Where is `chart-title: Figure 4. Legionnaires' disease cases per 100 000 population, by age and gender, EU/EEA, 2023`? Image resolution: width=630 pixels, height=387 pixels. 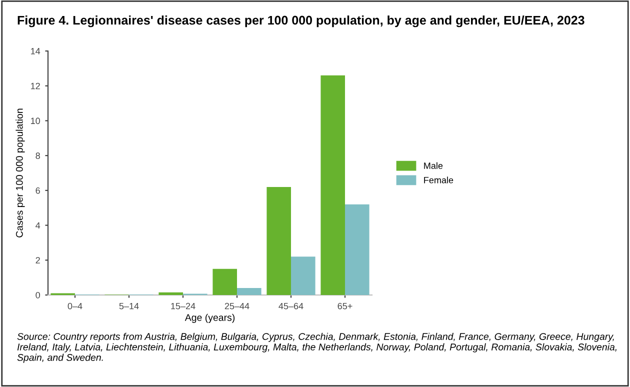 chart-title: Figure 4. Legionnaires' disease cases per 100 000 population, by age and gender, EU/EEA, 2023 is located at coordinates (301, 21).